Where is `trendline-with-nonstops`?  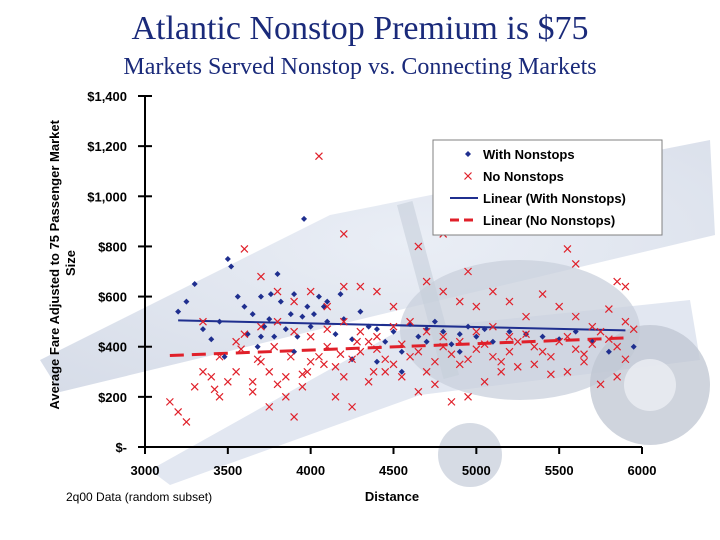
trendline-with-nonstops is located at coordinates (402, 325).